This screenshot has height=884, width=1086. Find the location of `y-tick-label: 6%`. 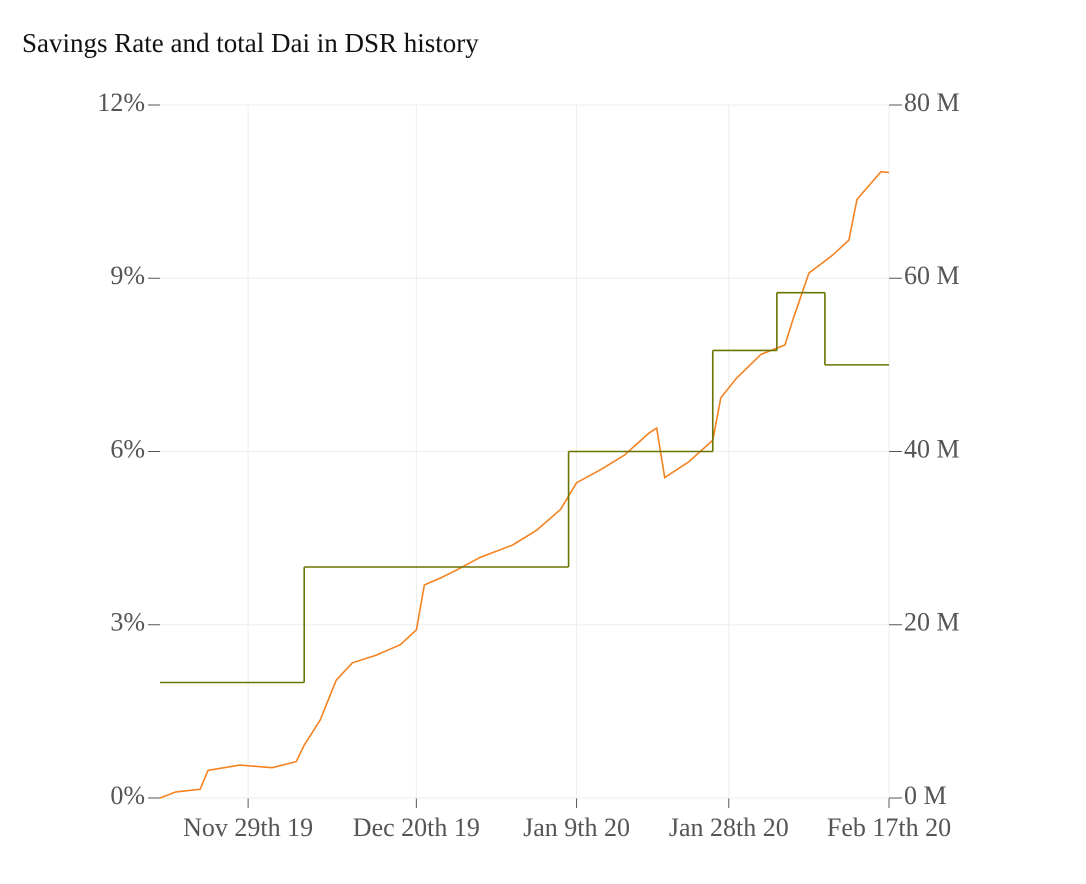

y-tick-label: 6% is located at coordinates (127, 448).